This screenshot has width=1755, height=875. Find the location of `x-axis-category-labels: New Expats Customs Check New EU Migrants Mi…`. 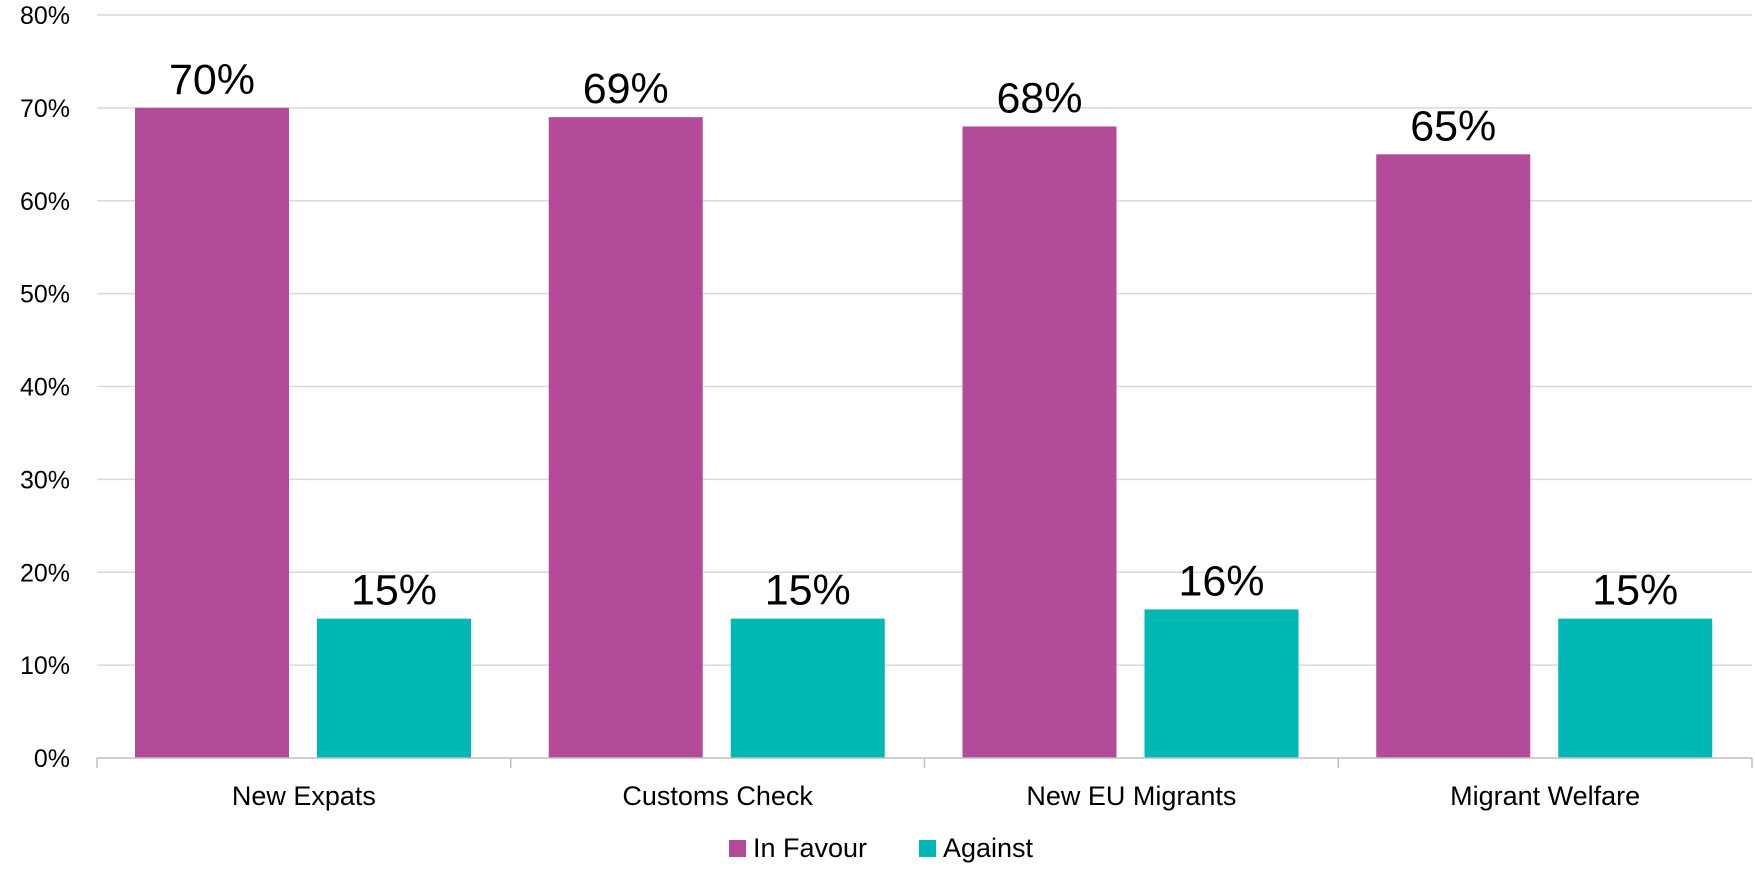

x-axis-category-labels: New Expats Customs Check New EU Migrants Mi… is located at coordinates (936, 796).